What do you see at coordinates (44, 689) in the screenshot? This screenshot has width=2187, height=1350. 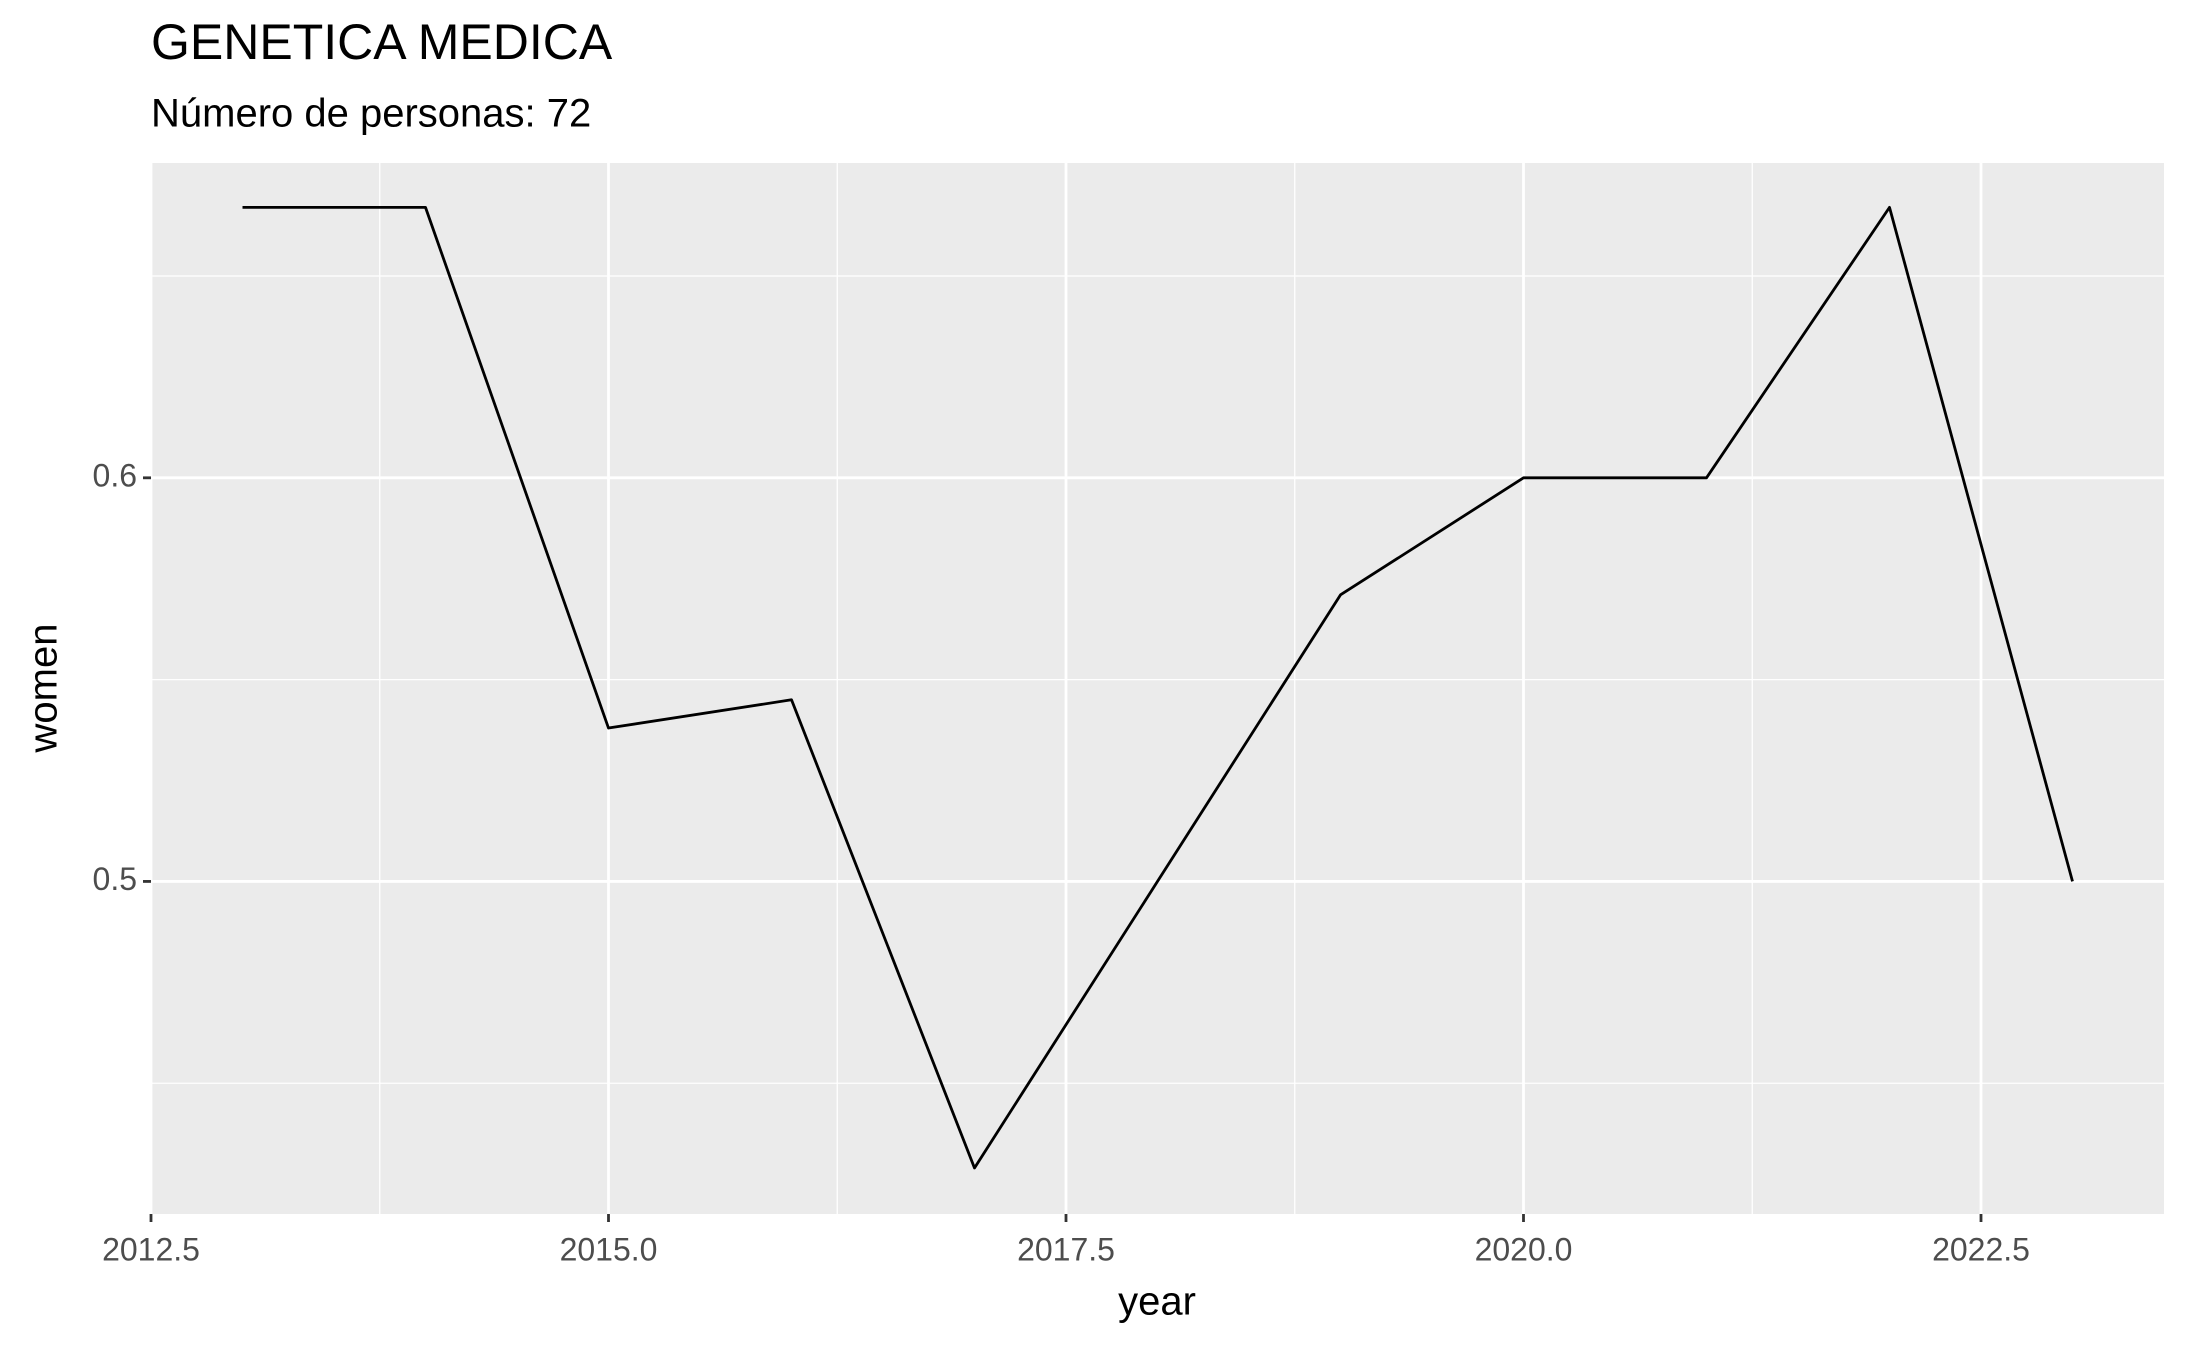 I see `y-axis-title: women` at bounding box center [44, 689].